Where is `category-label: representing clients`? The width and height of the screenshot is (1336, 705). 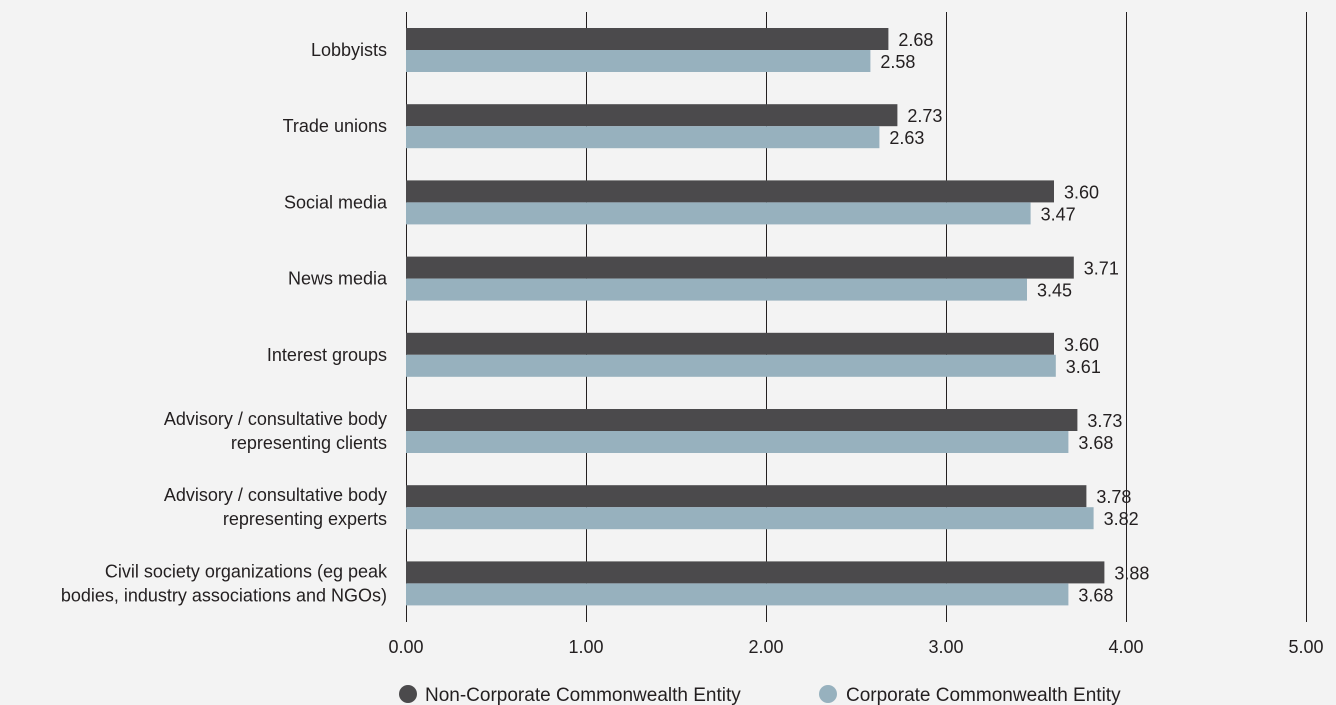 category-label: representing clients is located at coordinates (309, 443).